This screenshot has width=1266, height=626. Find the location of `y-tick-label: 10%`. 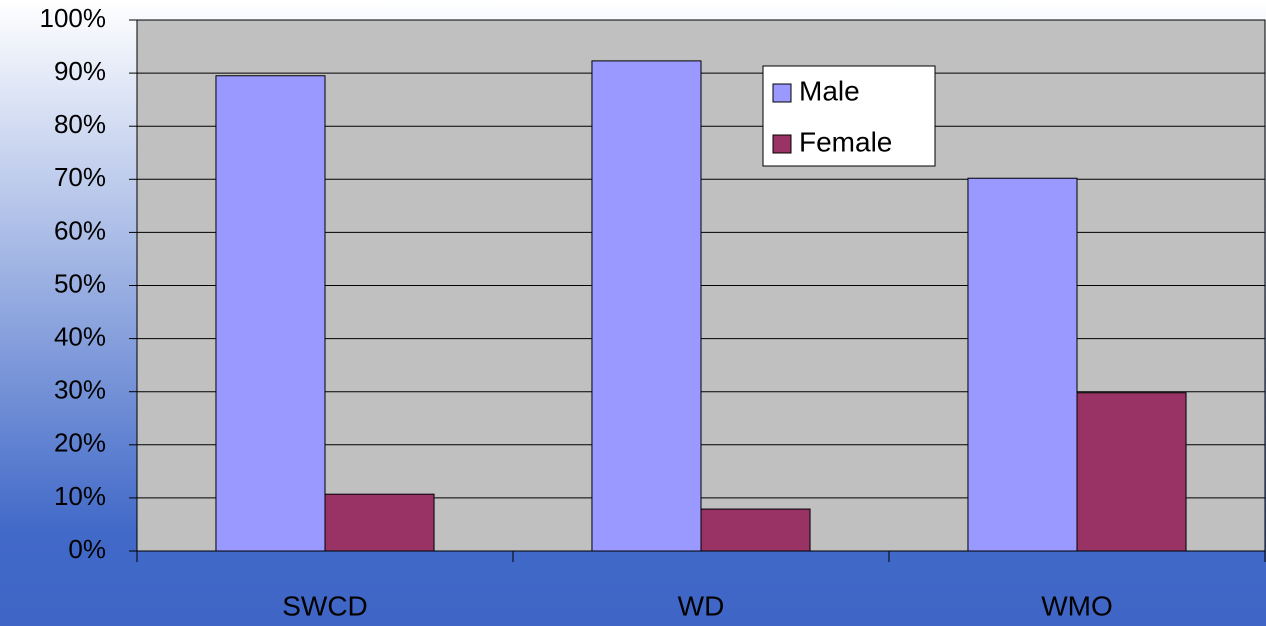

y-tick-label: 10% is located at coordinates (80, 496).